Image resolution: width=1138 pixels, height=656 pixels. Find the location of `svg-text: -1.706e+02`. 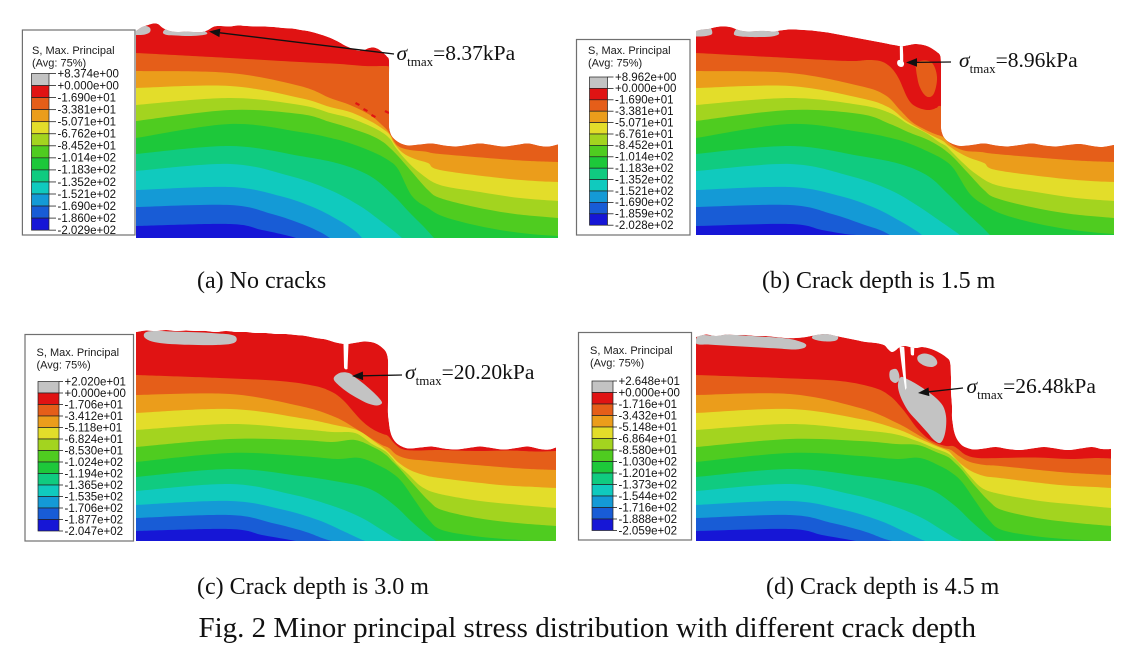

svg-text: -1.706e+02 is located at coordinates (94, 509).